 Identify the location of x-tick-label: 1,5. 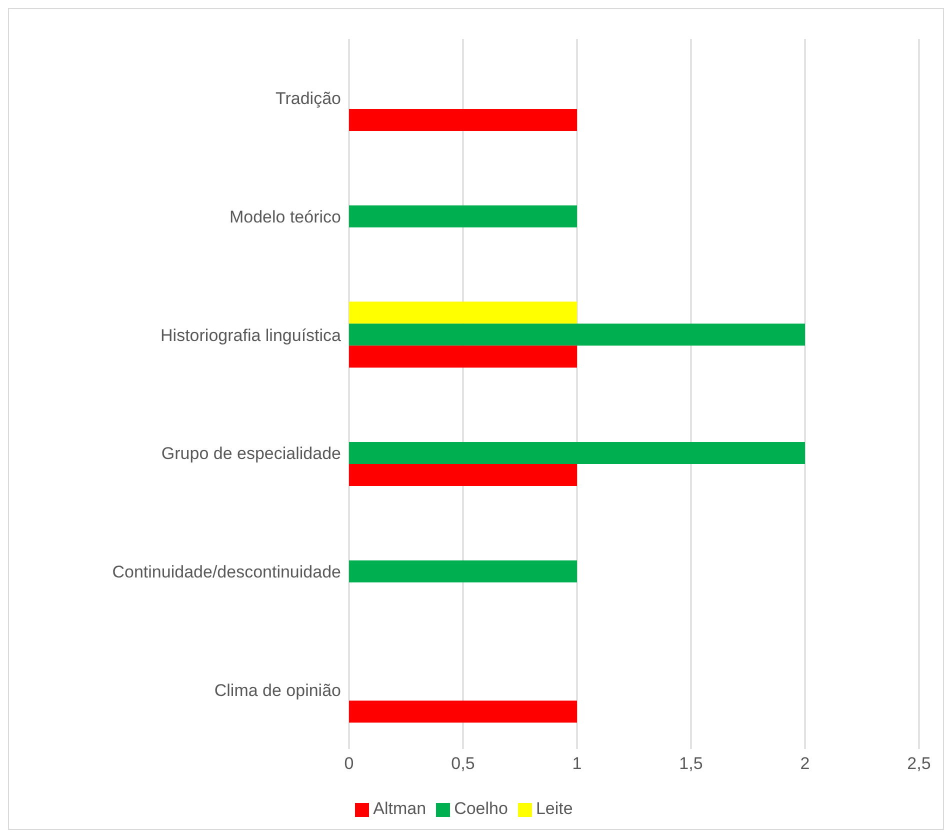
(691, 764).